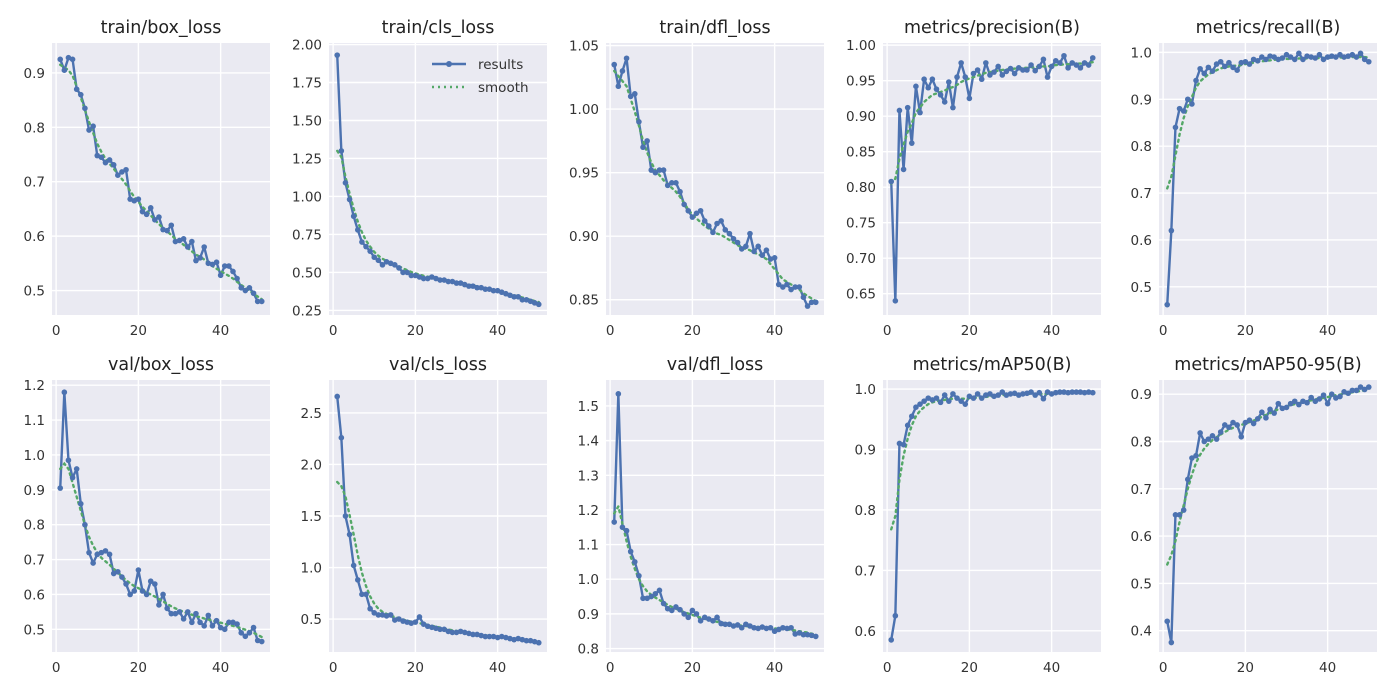  What do you see at coordinates (588, 442) in the screenshot?
I see `y-tick-label: 1.4` at bounding box center [588, 442].